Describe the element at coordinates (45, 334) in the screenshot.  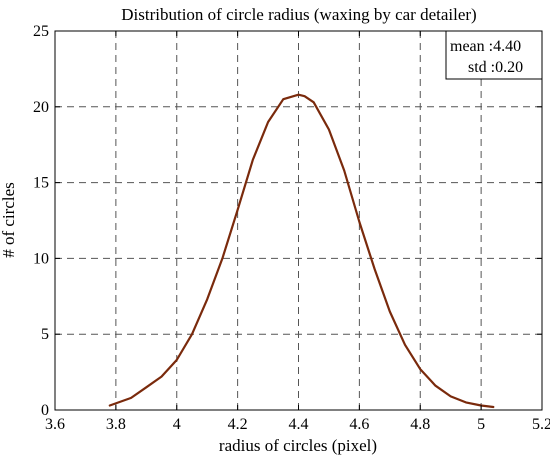
I see `y-tick-label: 5` at that location.